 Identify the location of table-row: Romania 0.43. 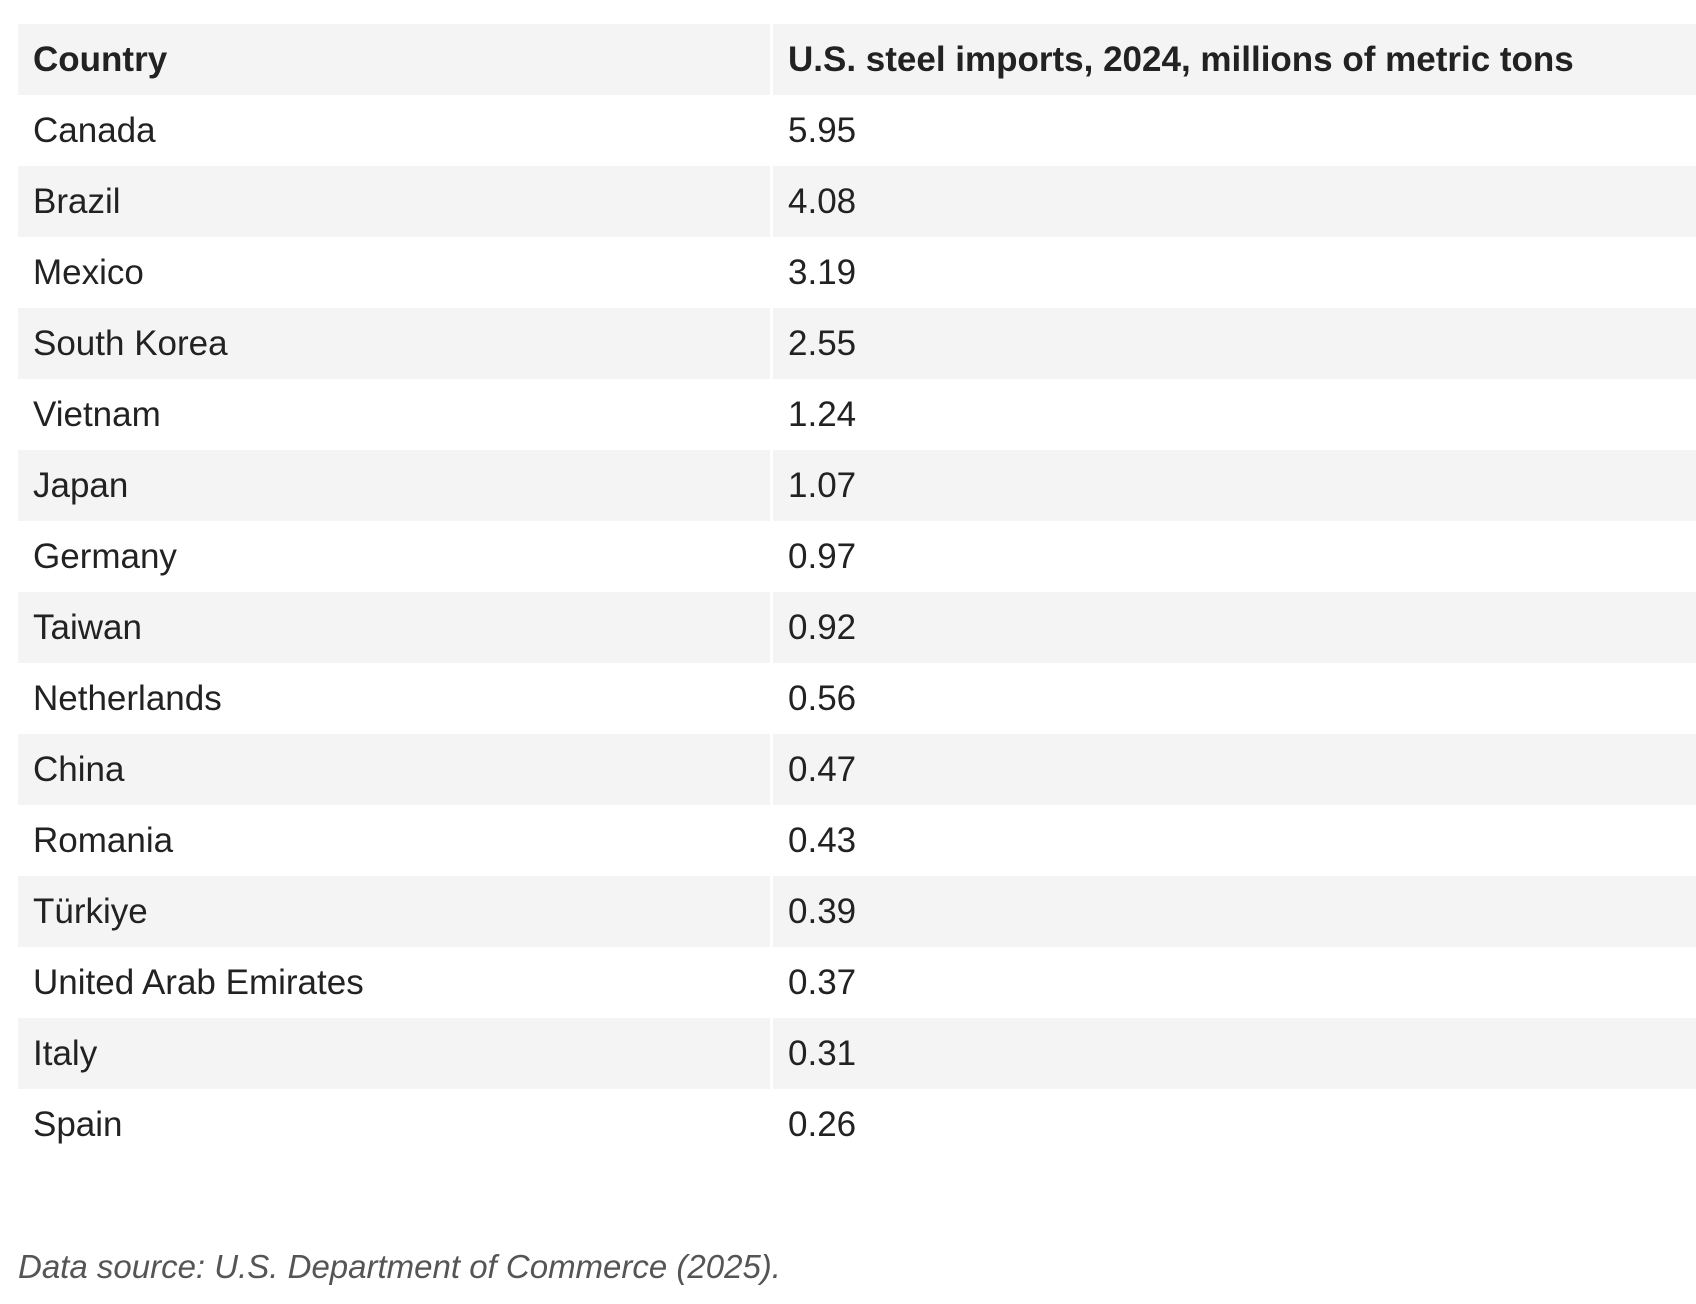
(857, 840).